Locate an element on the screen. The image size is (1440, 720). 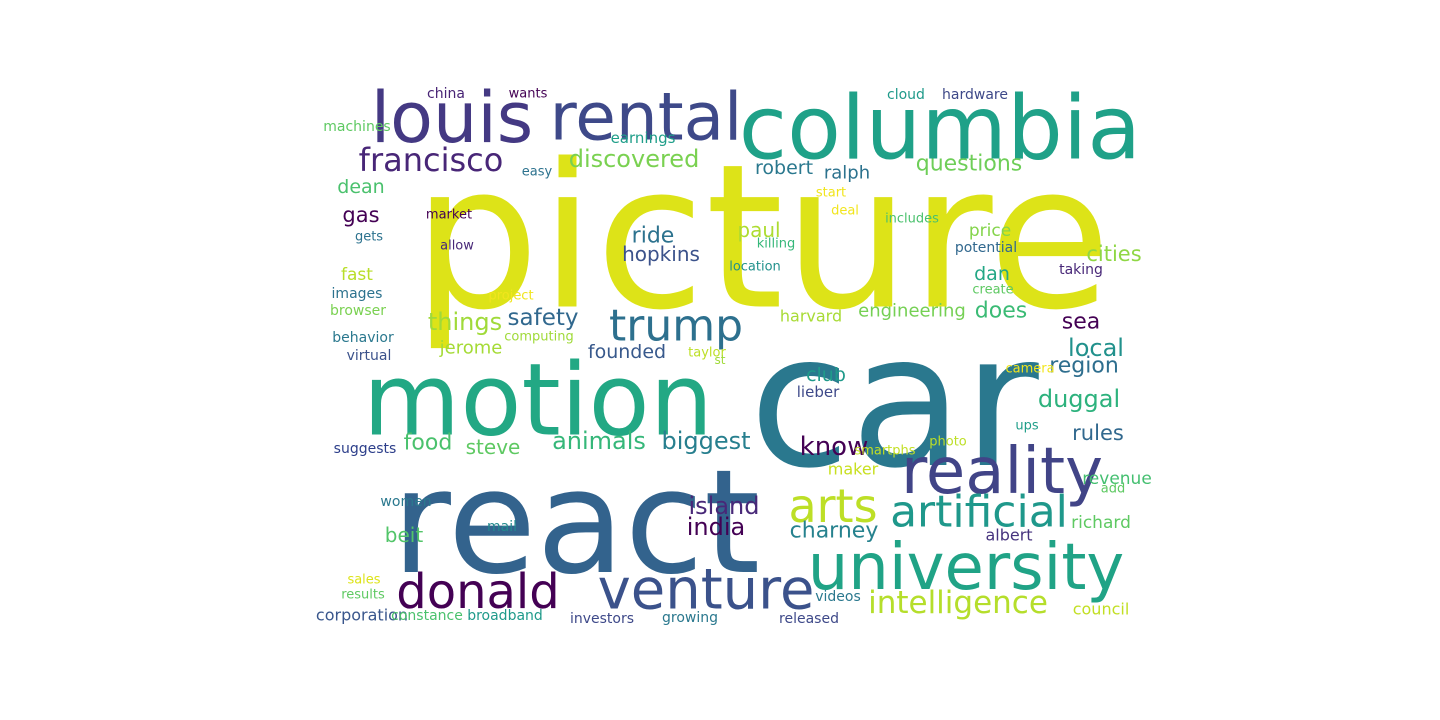
word-engineering: engineering is located at coordinates (912, 311).